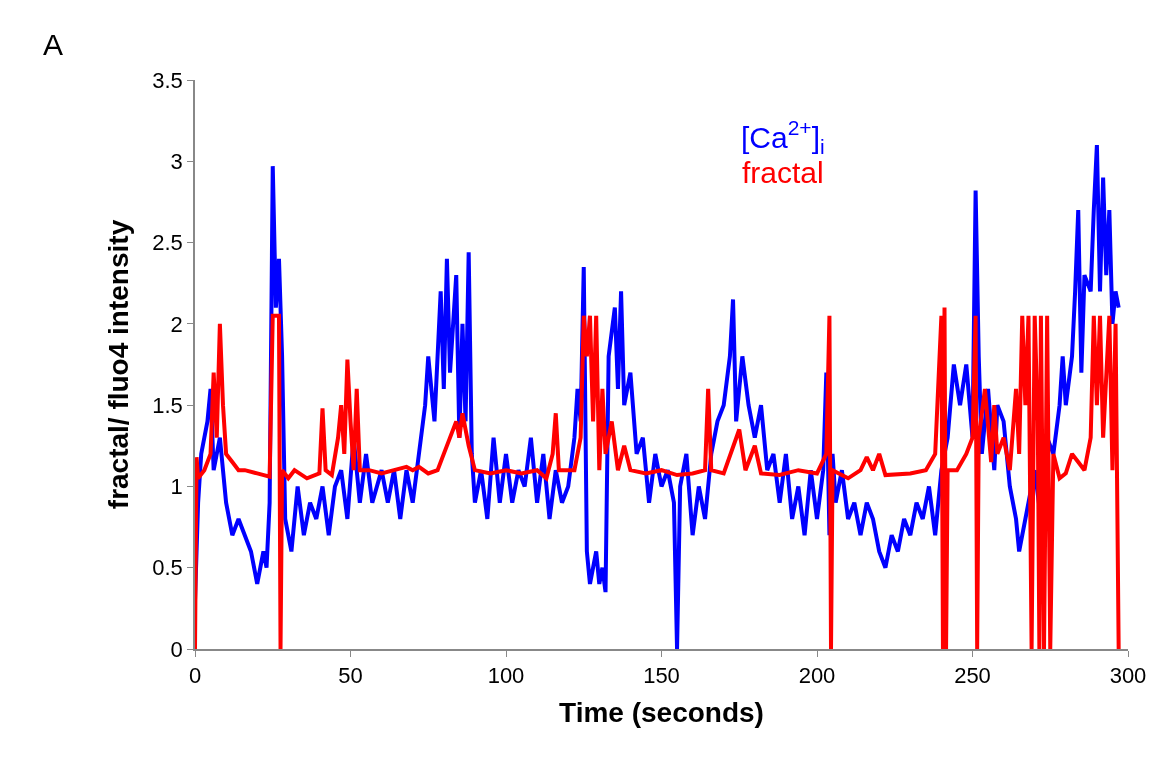  Describe the element at coordinates (176, 487) in the screenshot. I see `y-tick-label: 1` at that location.